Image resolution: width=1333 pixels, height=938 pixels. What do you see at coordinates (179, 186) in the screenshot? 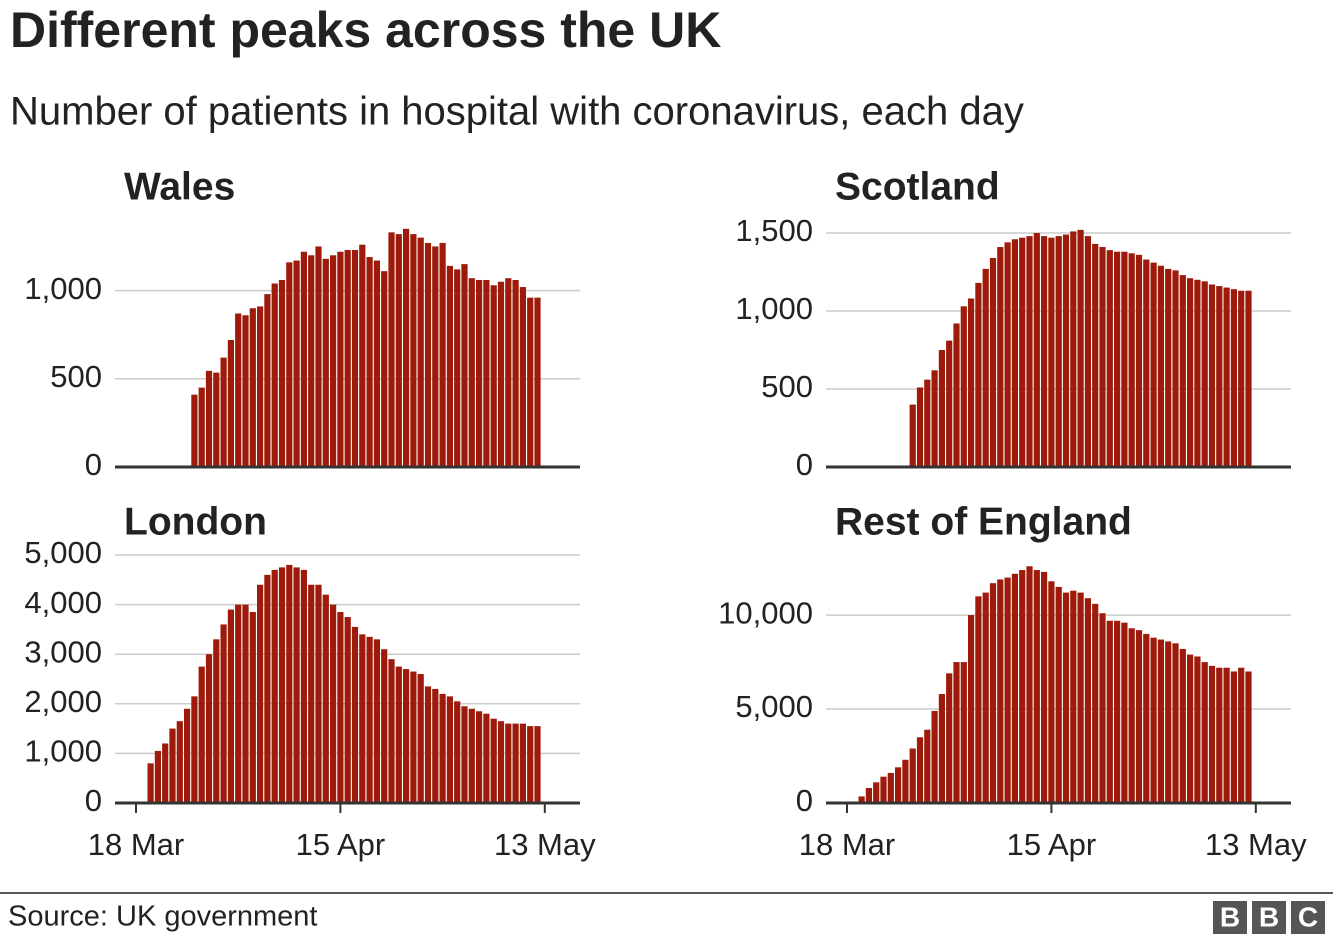
I see `panel-title: Wales` at bounding box center [179, 186].